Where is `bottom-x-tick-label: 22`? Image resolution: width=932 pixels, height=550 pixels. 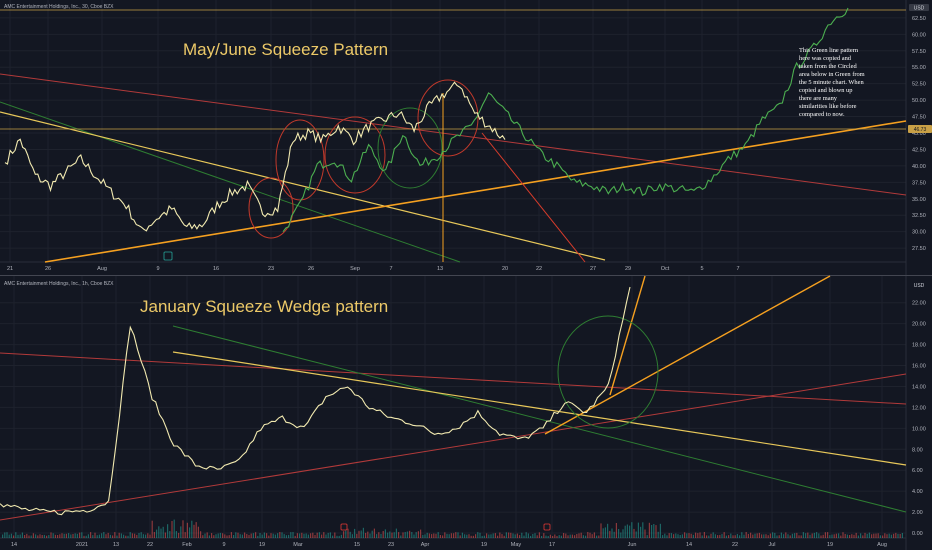 bottom-x-tick-label: 22 is located at coordinates (735, 545).